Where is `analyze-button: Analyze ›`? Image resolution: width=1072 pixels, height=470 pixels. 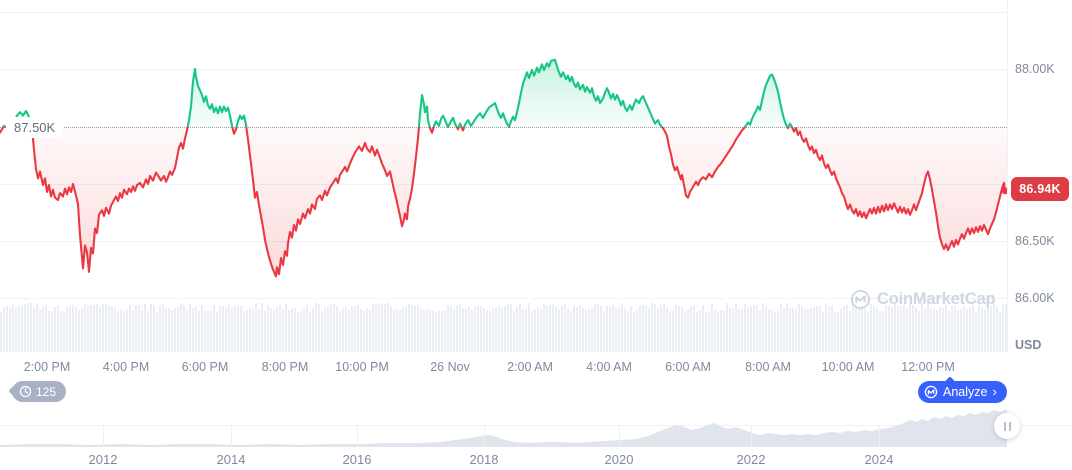
analyze-button: Analyze › is located at coordinates (962, 389).